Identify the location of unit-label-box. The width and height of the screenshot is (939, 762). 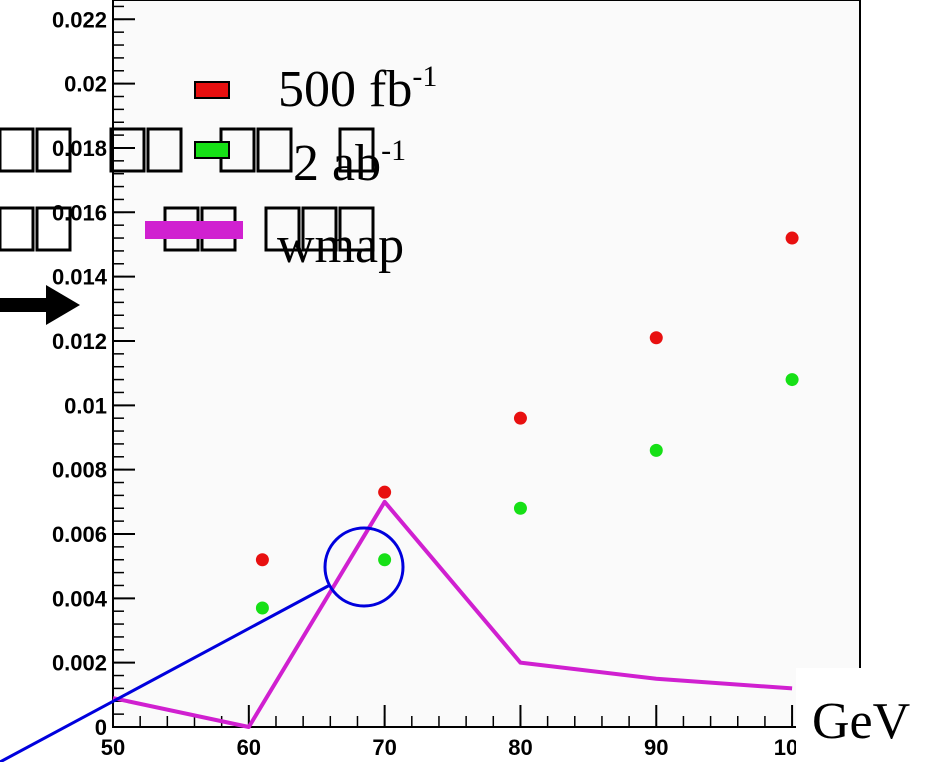
(867, 715).